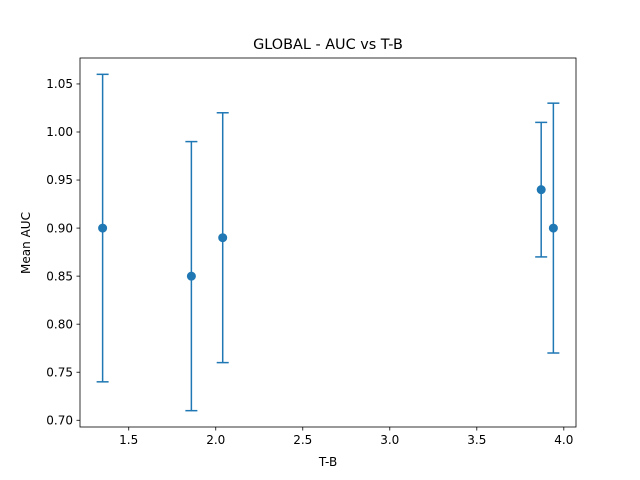 This screenshot has height=480, width=640. Describe the element at coordinates (302, 440) in the screenshot. I see `x-tick-label: 2.5` at that location.